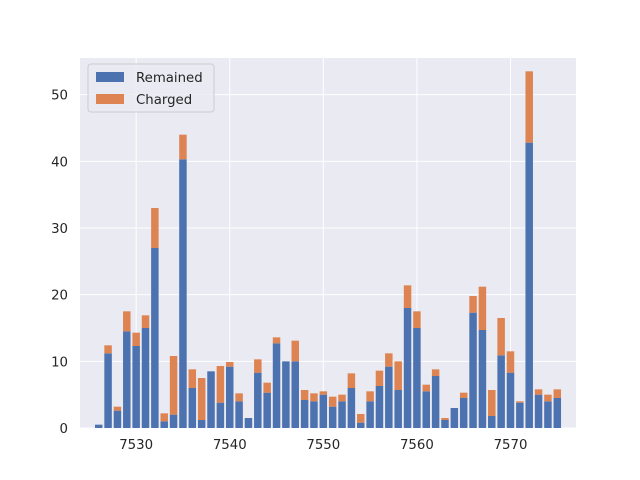 This screenshot has height=480, width=640. I want to click on x-tick-label: 7560, so click(417, 445).